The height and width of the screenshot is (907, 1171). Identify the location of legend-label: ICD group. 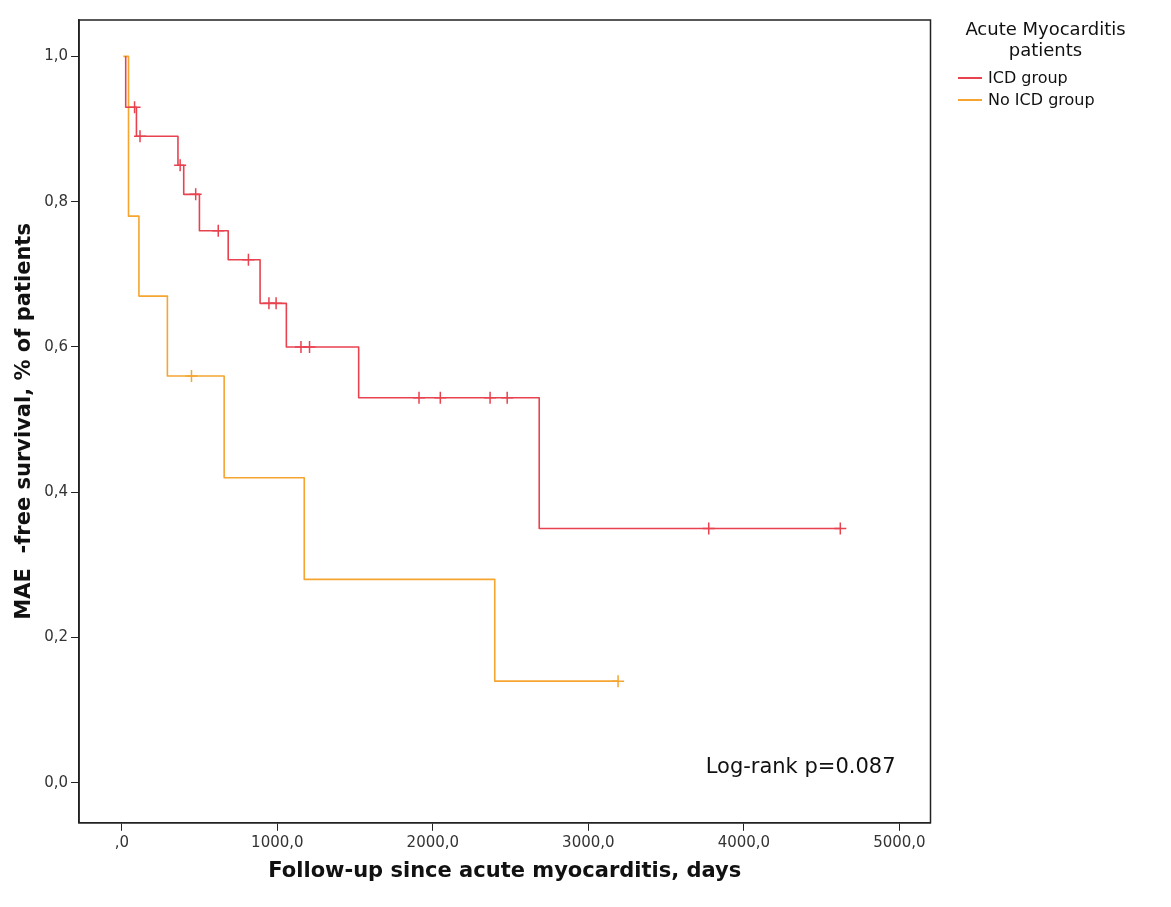
(1028, 77).